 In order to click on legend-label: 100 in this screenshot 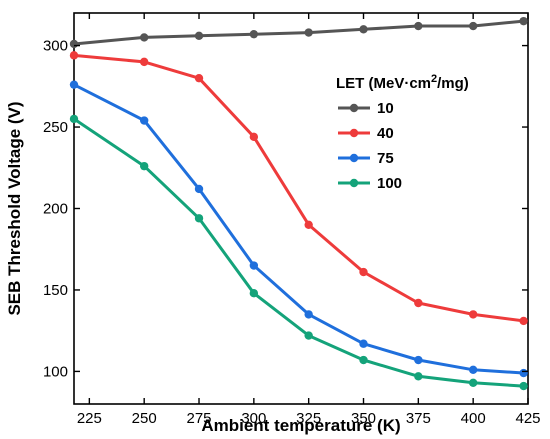, I will do `click(389, 183)`.